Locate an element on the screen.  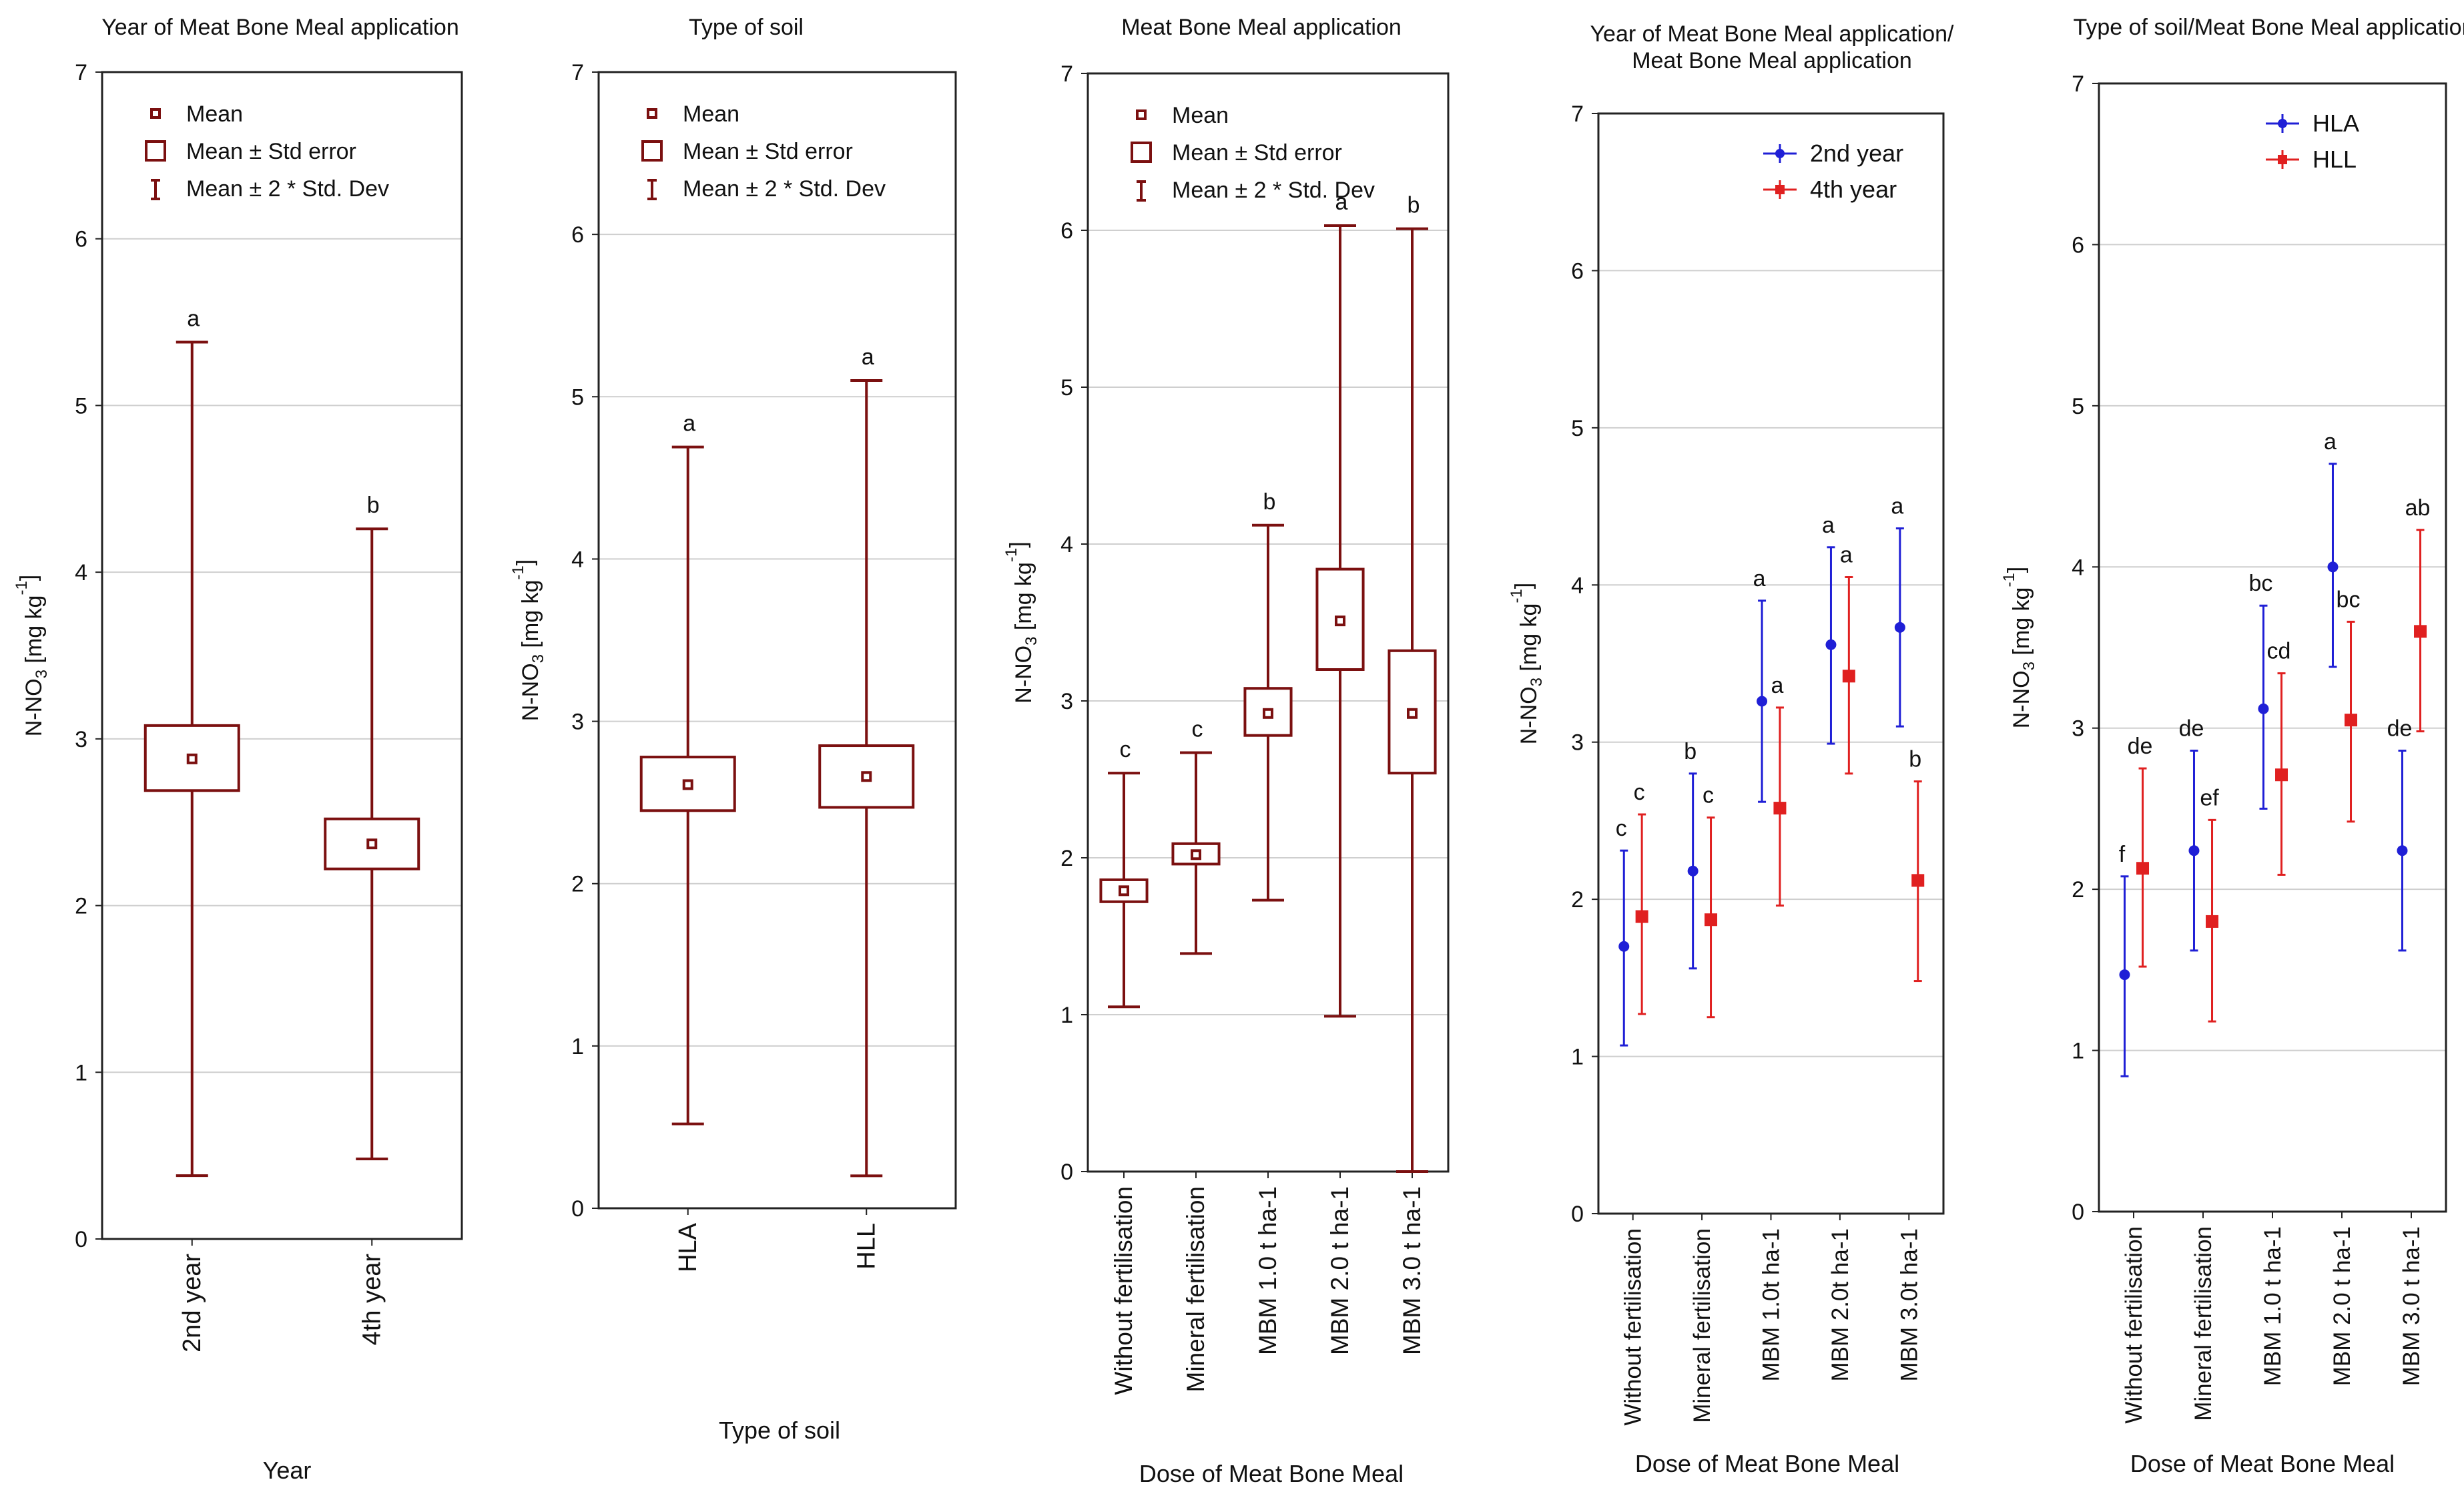
x-tick-label: HLA is located at coordinates (688, 1247).